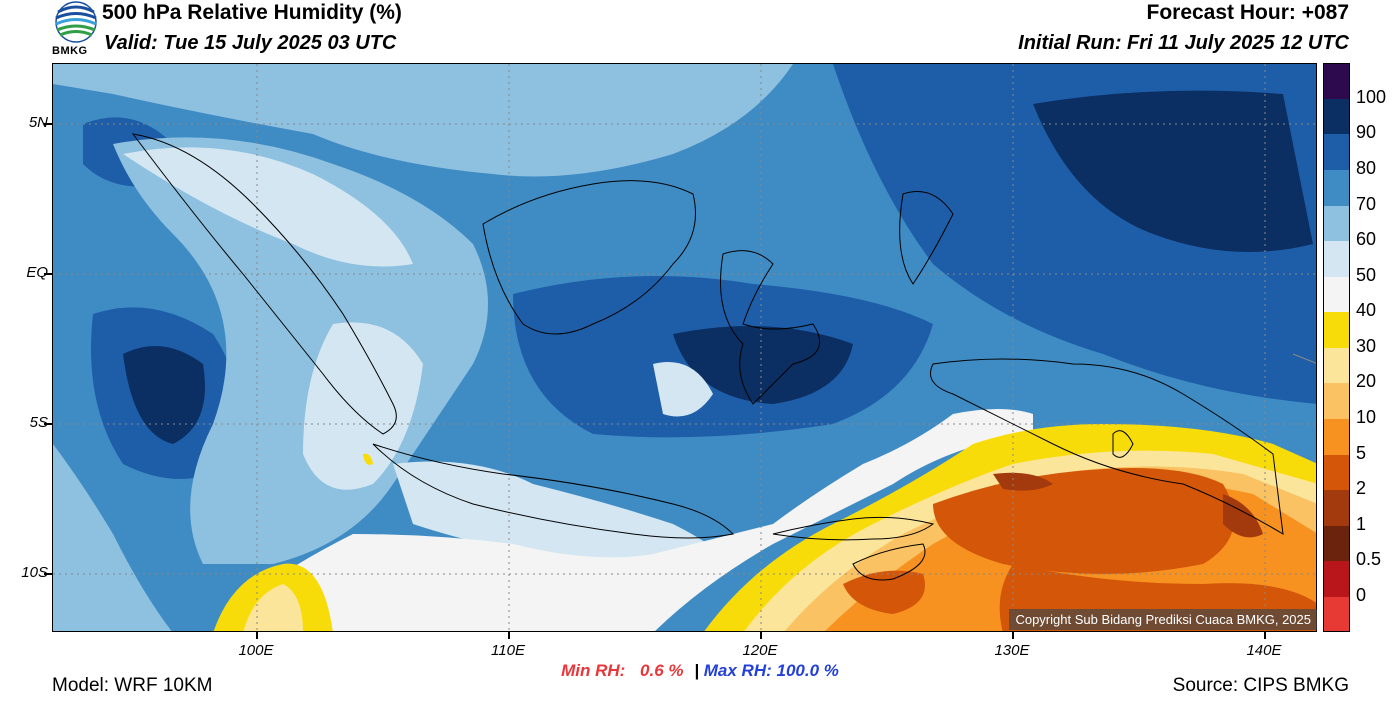  What do you see at coordinates (1361, 524) in the screenshot?
I see `colorbar-label: 1` at bounding box center [1361, 524].